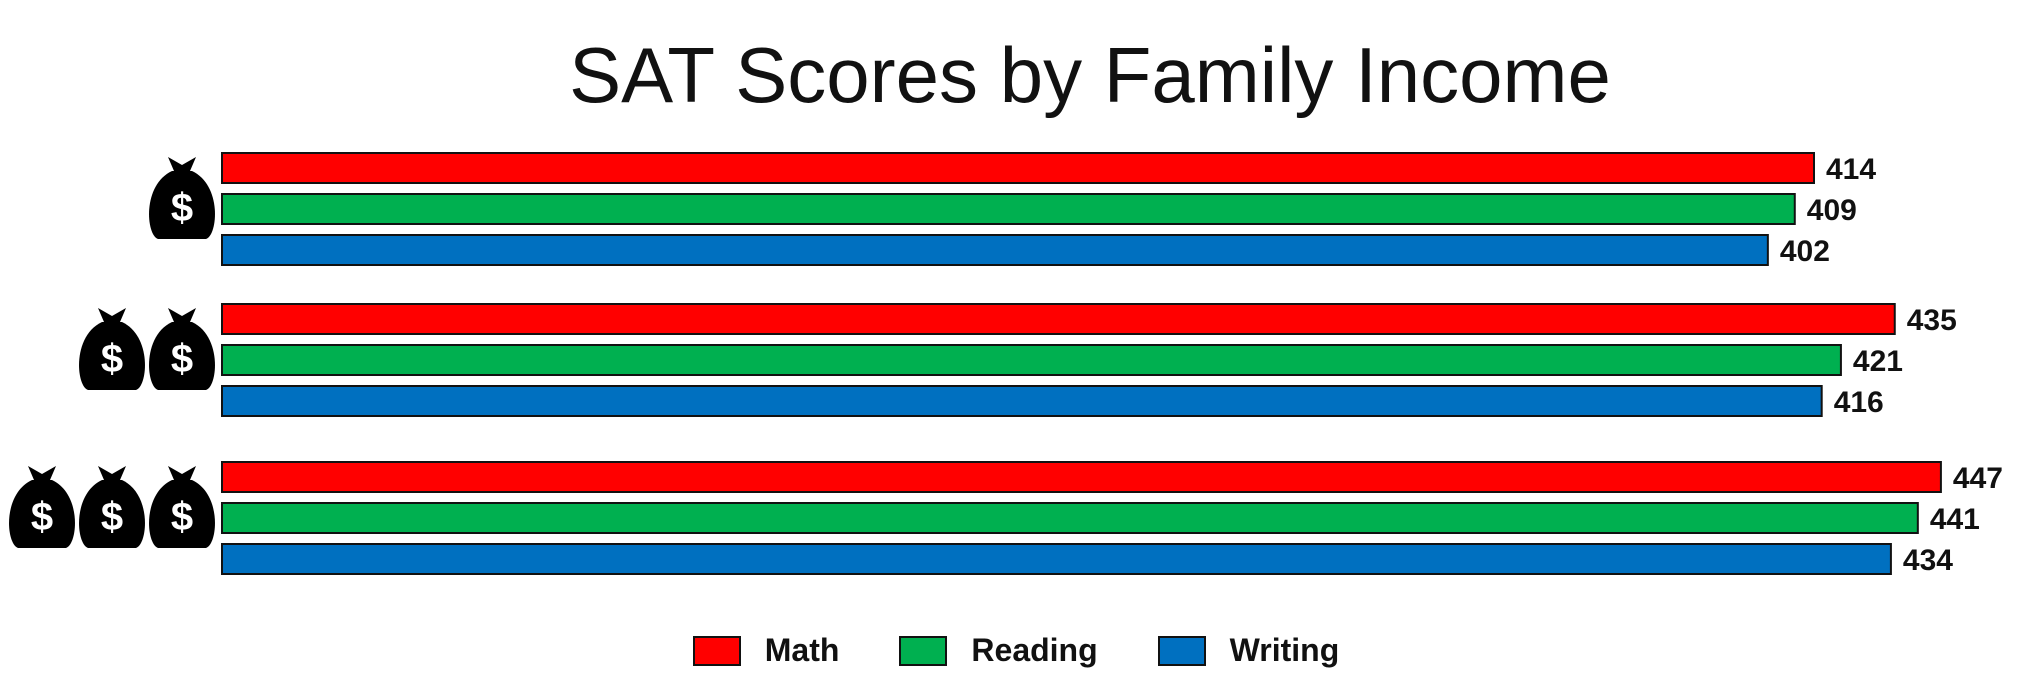  What do you see at coordinates (1932, 320) in the screenshot?
I see `data-label: 435` at bounding box center [1932, 320].